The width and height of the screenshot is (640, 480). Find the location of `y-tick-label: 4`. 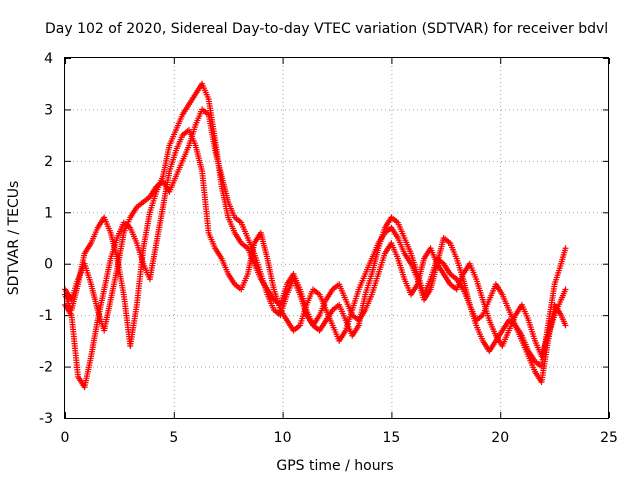

y-tick-label: 4 is located at coordinates (48, 59).